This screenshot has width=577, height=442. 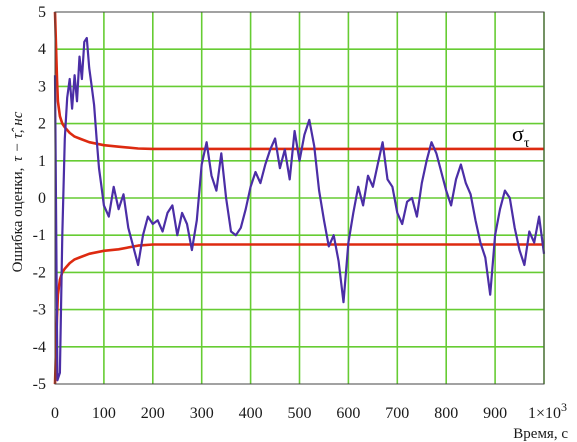 What do you see at coordinates (495, 413) in the screenshot?
I see `x-tick-label: 900` at bounding box center [495, 413].